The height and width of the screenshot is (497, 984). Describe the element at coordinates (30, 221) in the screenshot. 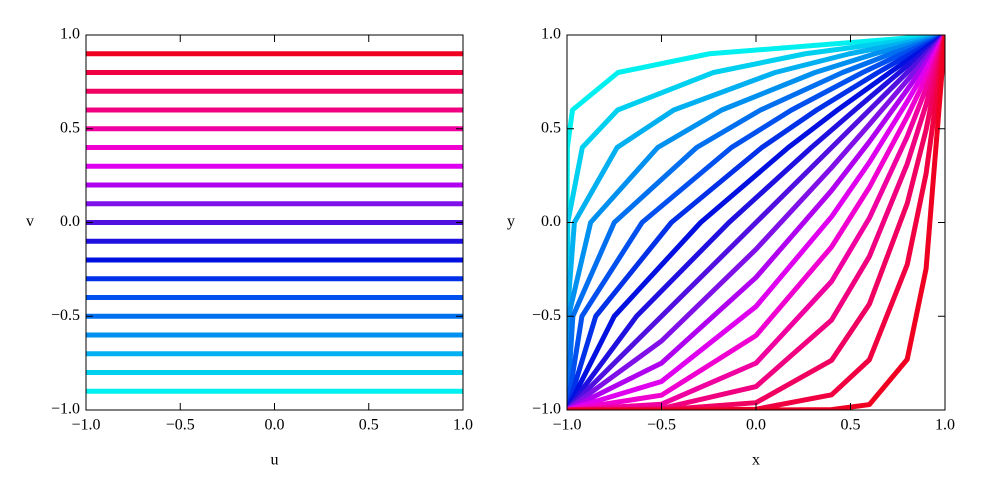

I see `y-axis-label: v` at that location.